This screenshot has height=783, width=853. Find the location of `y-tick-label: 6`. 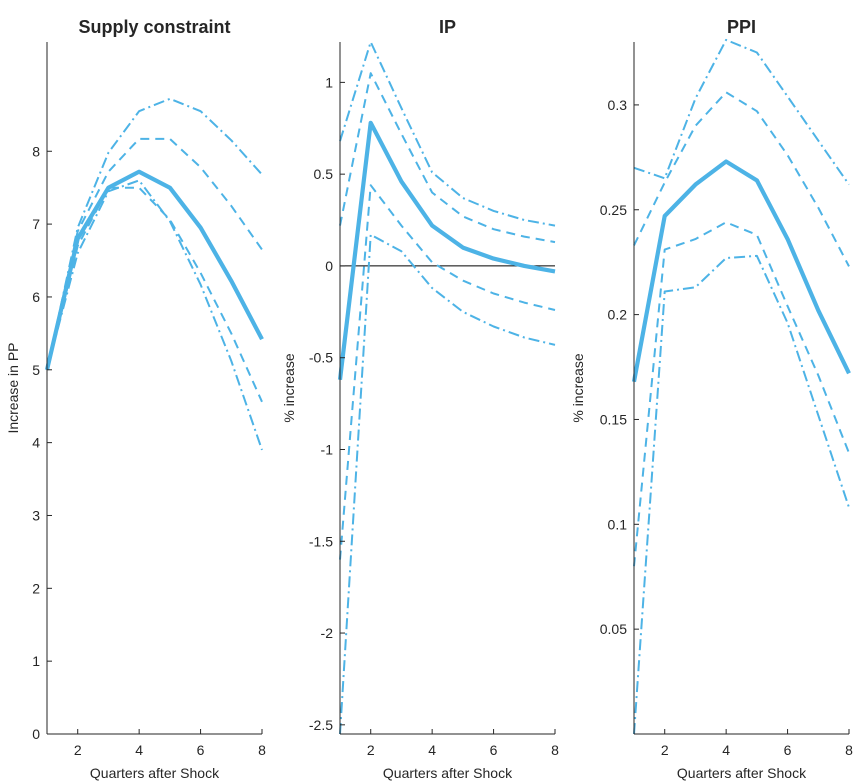

y-tick-label: 6 is located at coordinates (36, 297).